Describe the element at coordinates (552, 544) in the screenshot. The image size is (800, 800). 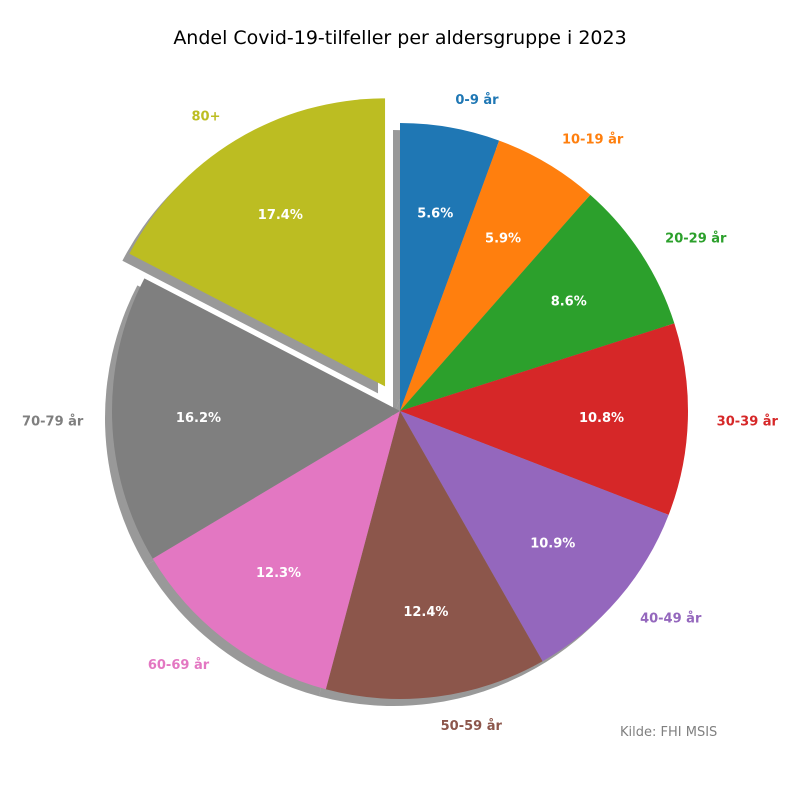
I see `value-label-40-49-r: 10.9%` at that location.